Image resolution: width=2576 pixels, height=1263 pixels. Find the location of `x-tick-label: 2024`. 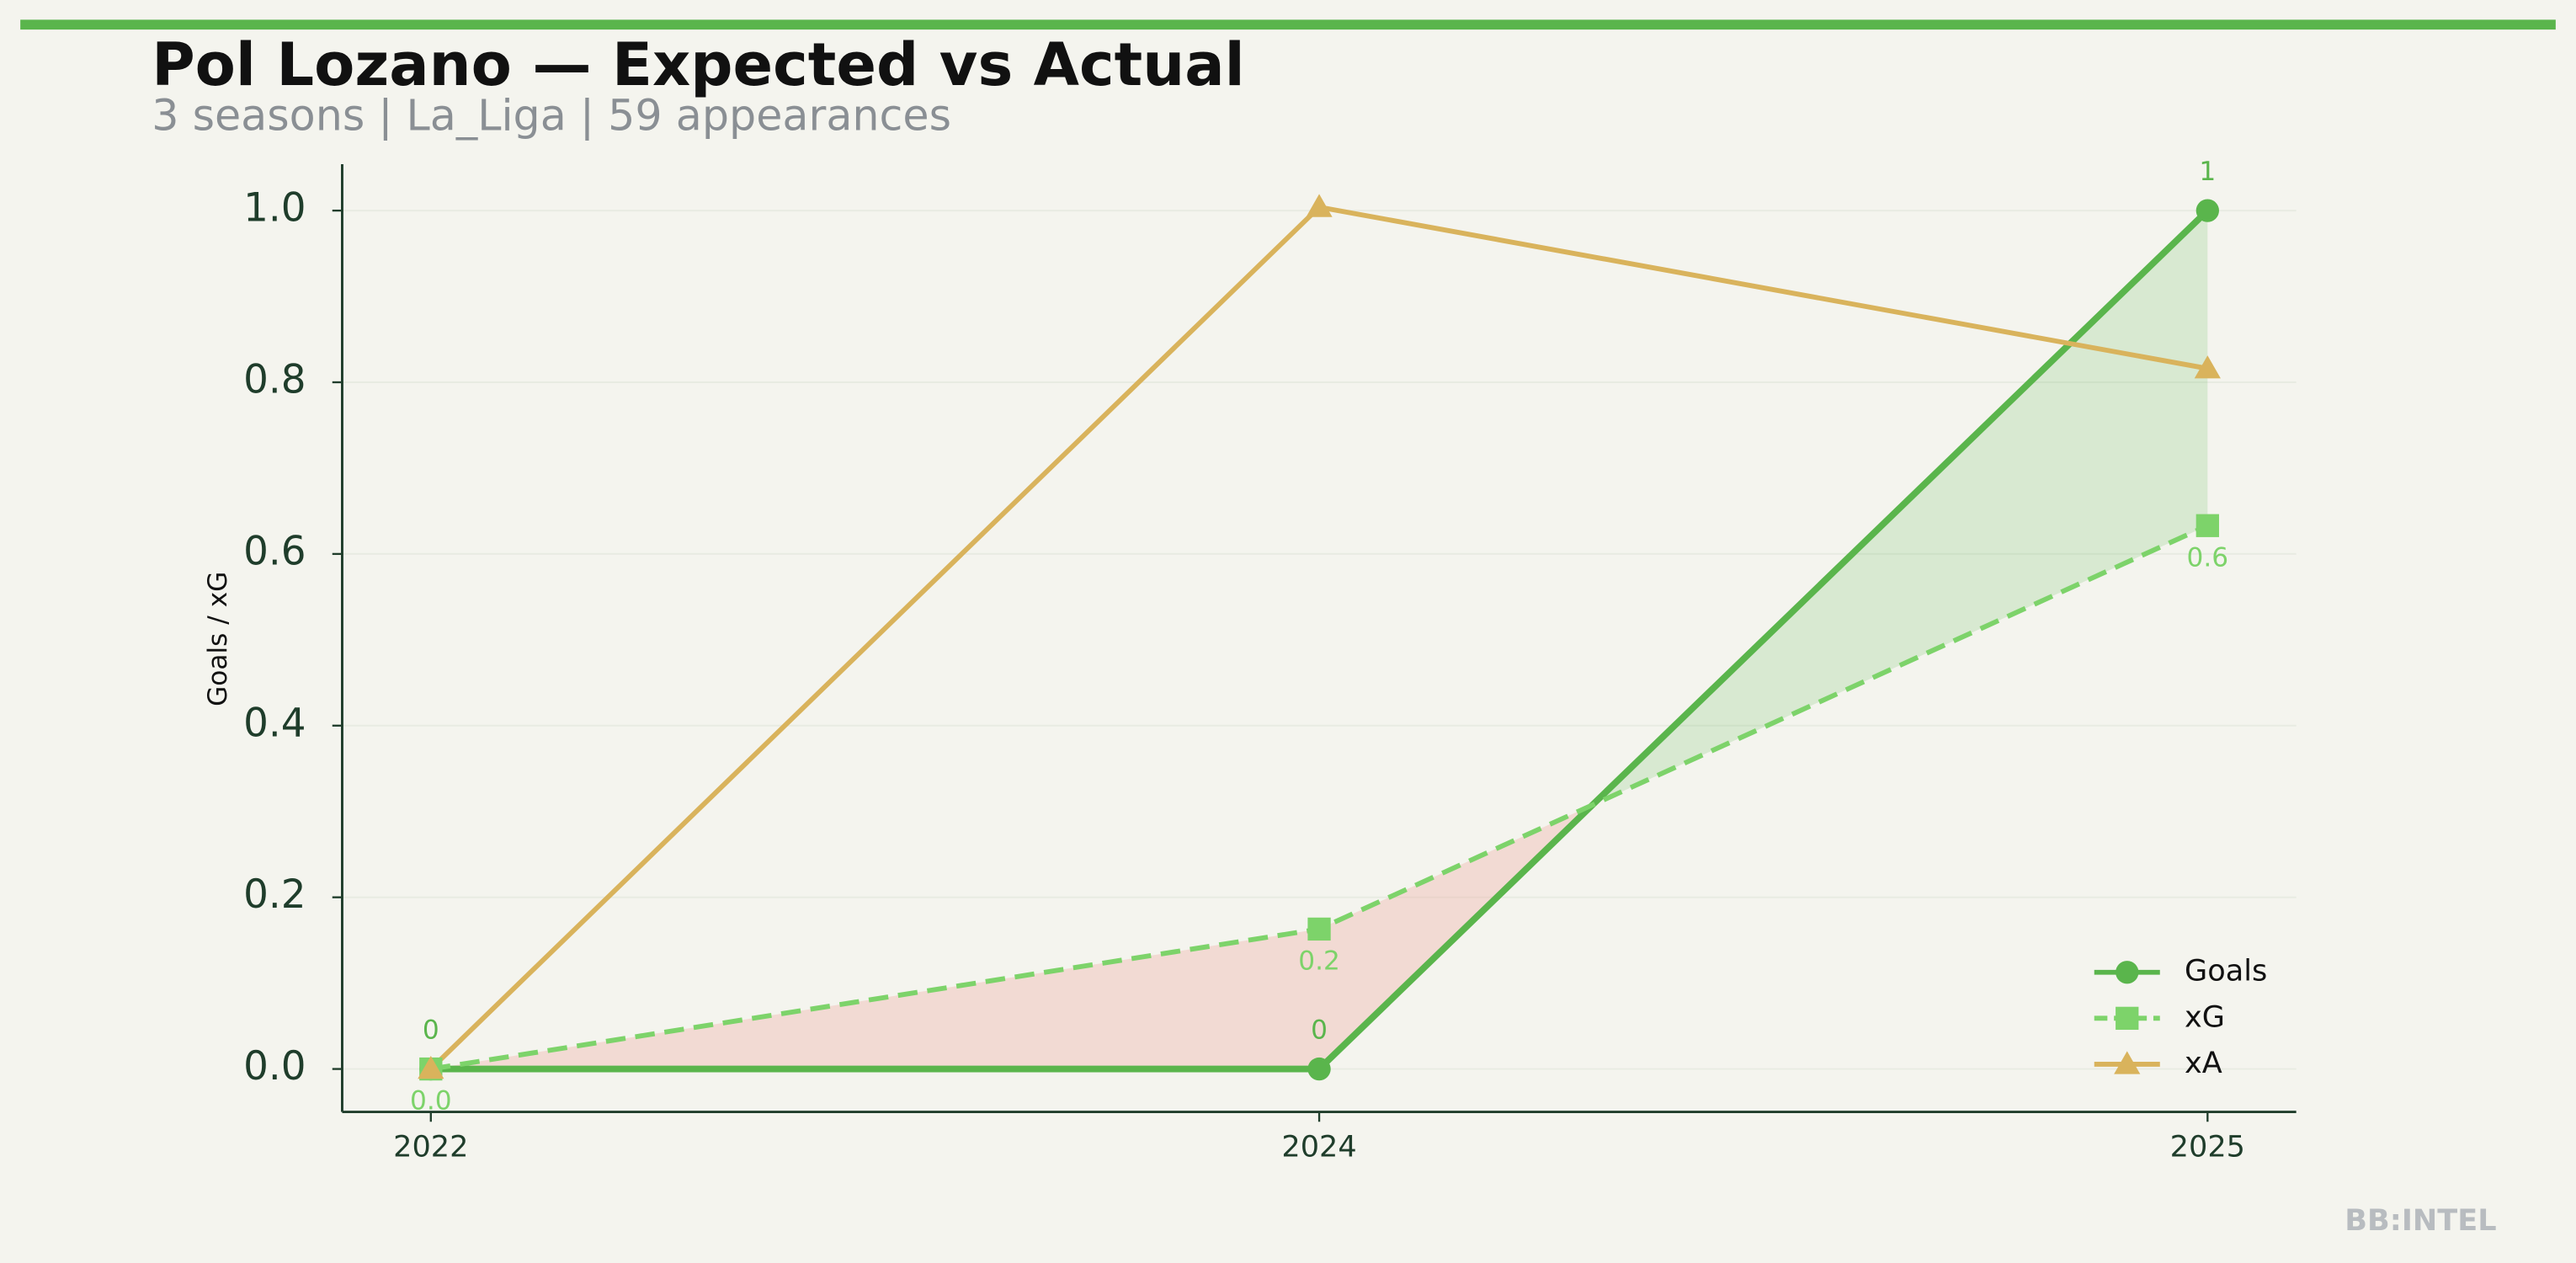

x-tick-label: 2024 is located at coordinates (1319, 1146).